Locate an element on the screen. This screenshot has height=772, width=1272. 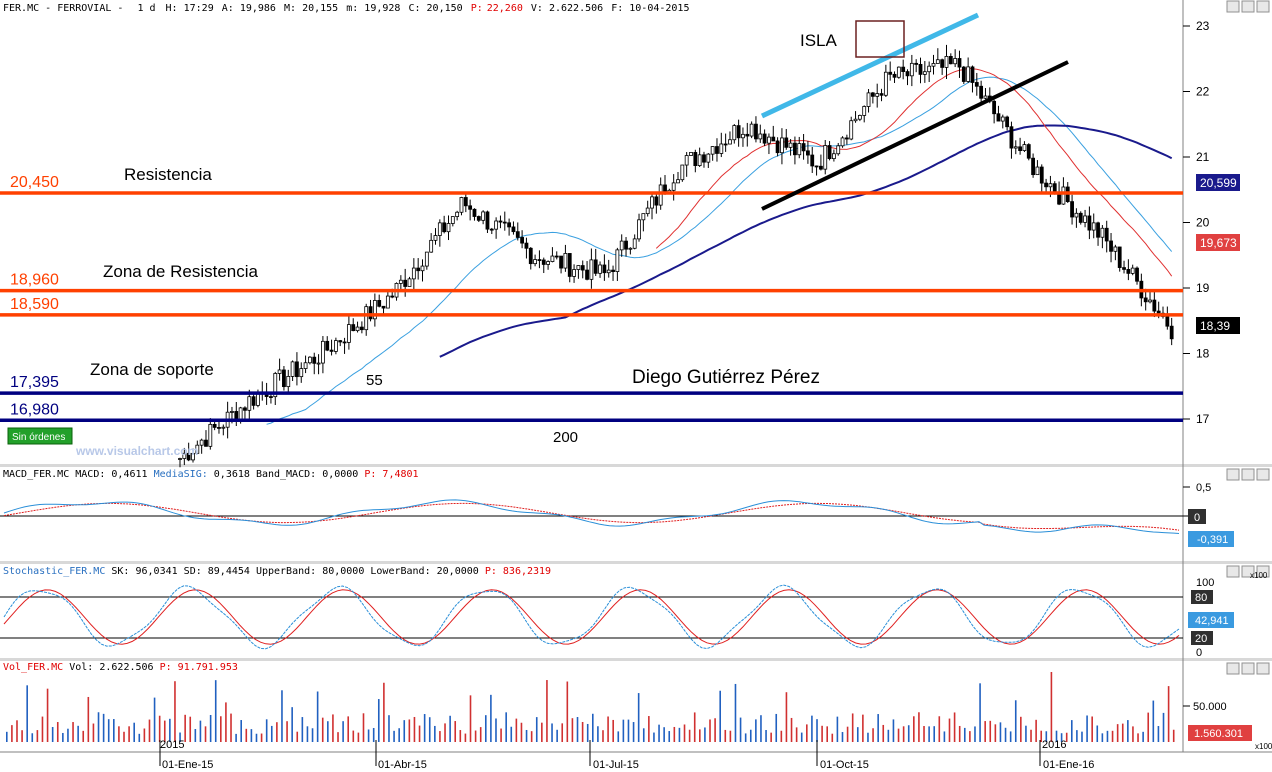
price-axis: 23 22 21 20 19 18 17 is located at coordinates (1196, 222).